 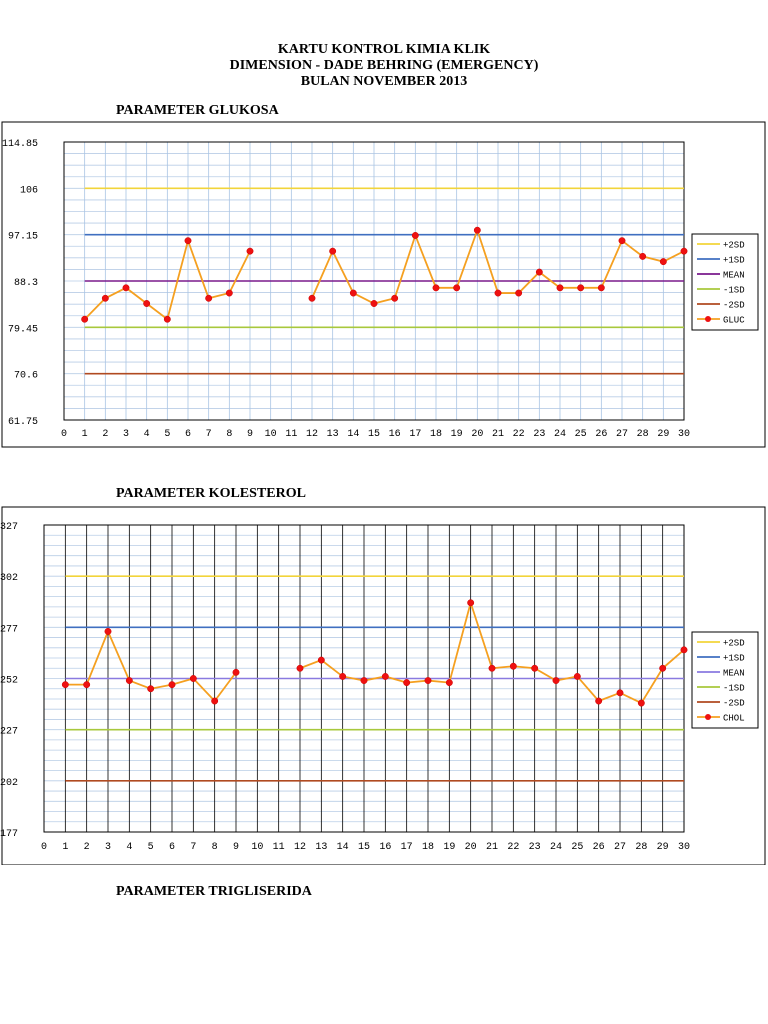 What do you see at coordinates (471, 847) in the screenshot?
I see `x-tick-label: 20` at bounding box center [471, 847].